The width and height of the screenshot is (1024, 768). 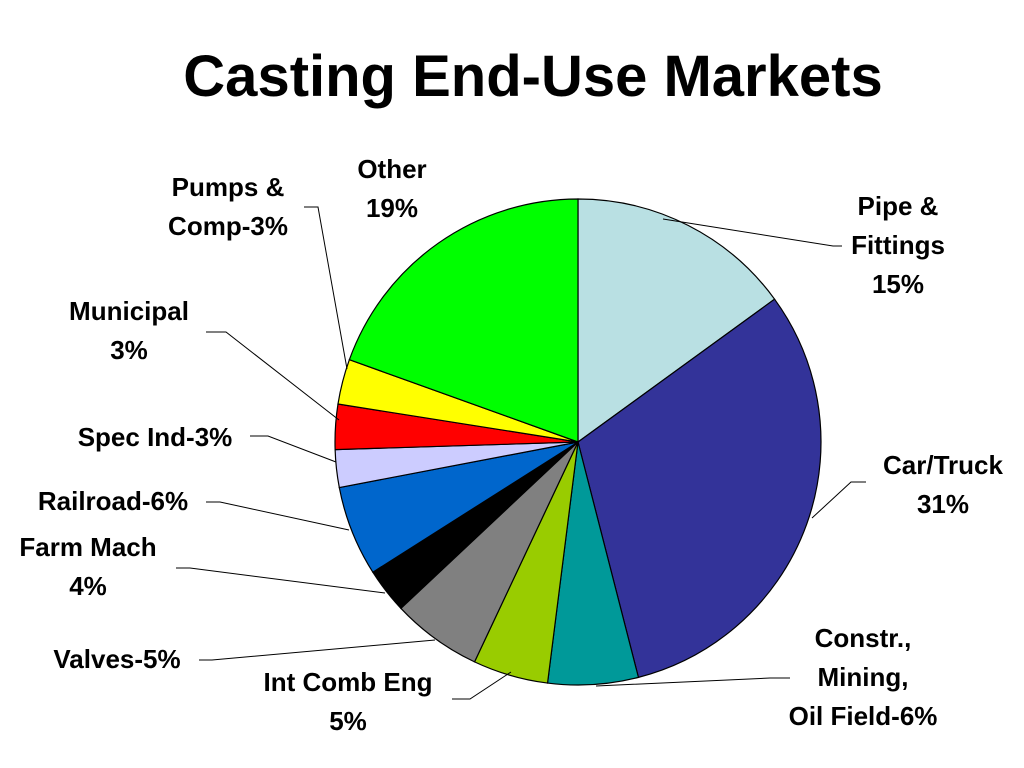 I want to click on slice-label-text: Other 19%, so click(x=391, y=188).